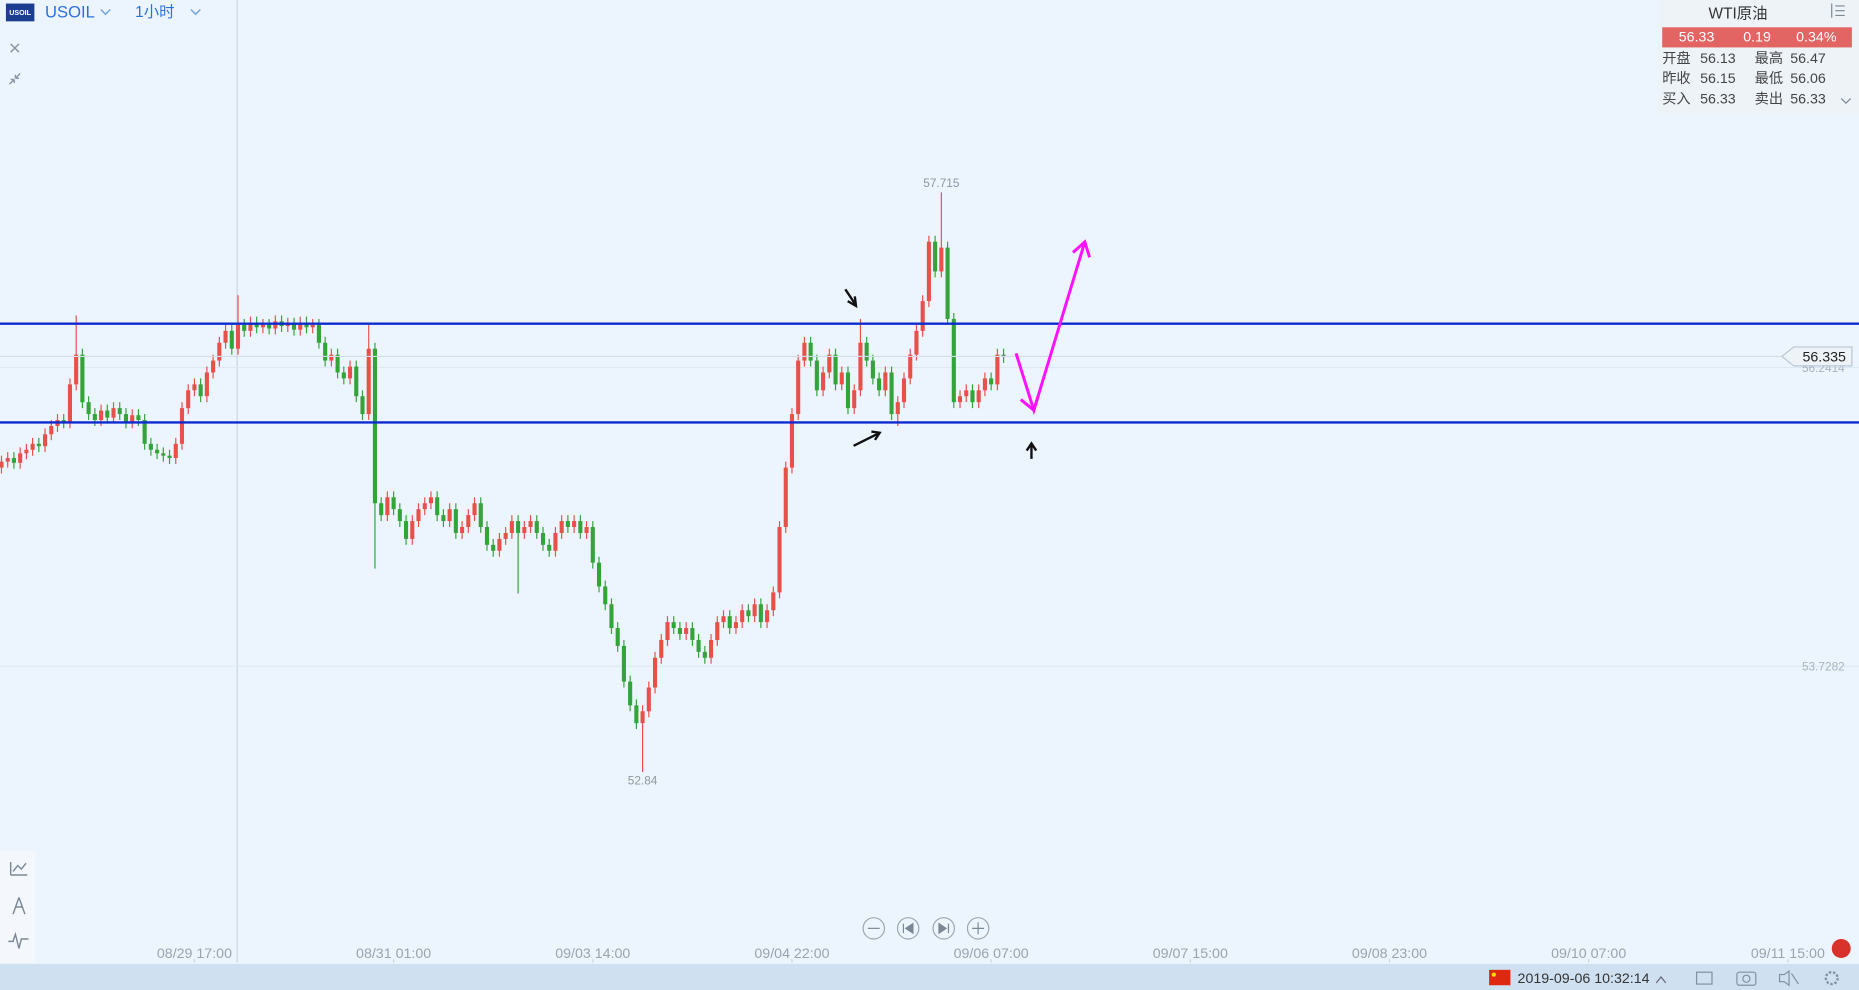 The image size is (1859, 990). What do you see at coordinates (1500, 977) in the screenshot?
I see `flag` at bounding box center [1500, 977].